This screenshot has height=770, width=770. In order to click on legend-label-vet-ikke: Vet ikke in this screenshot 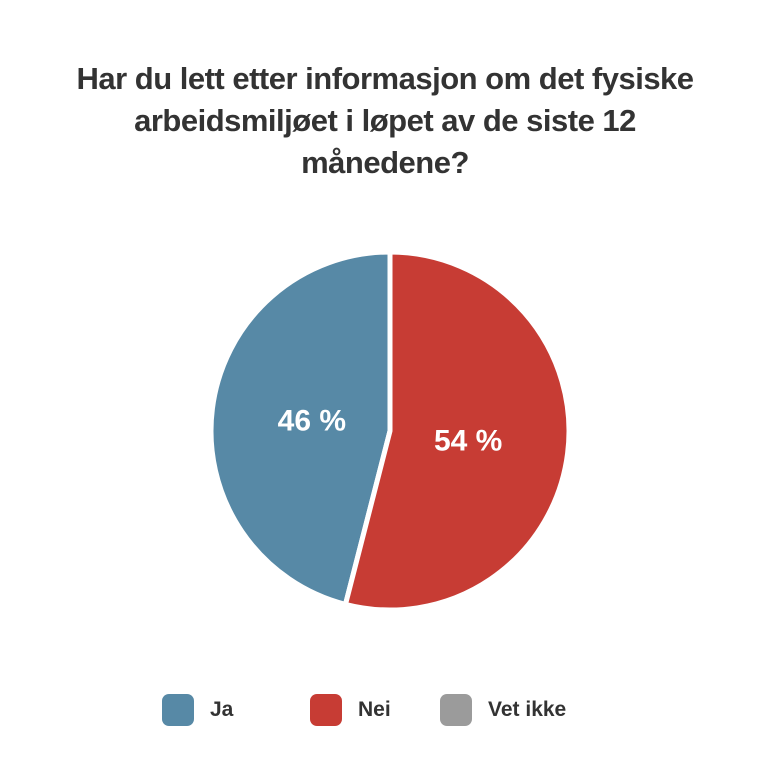, I will do `click(527, 709)`.